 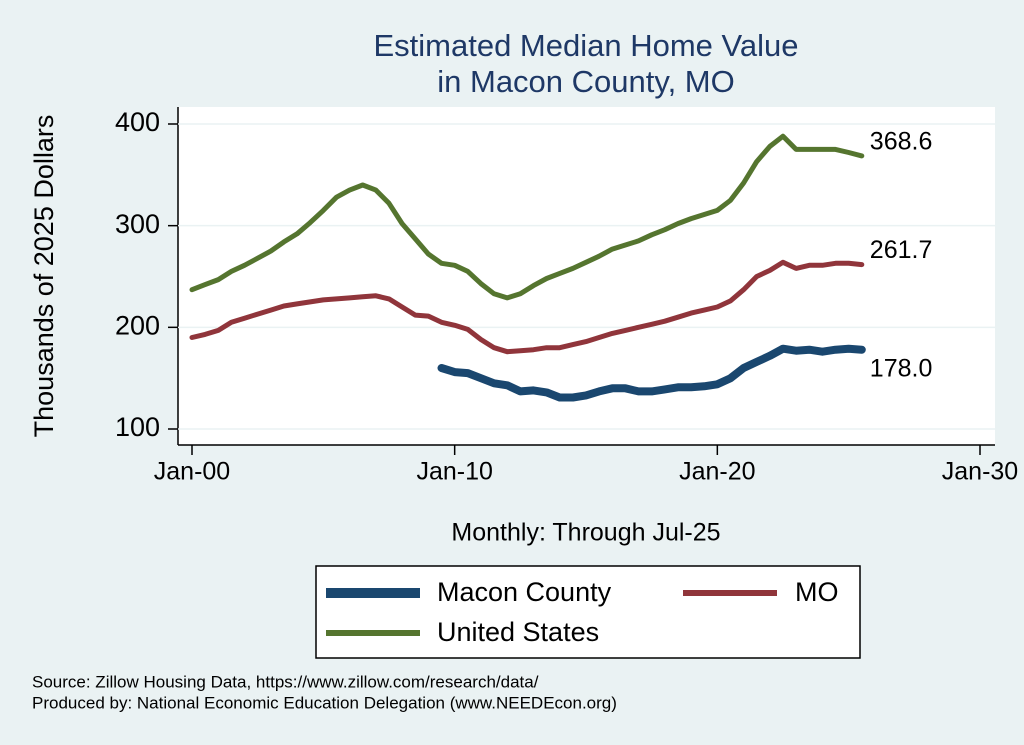 I want to click on x-tick-label: Jan-30, so click(x=980, y=472).